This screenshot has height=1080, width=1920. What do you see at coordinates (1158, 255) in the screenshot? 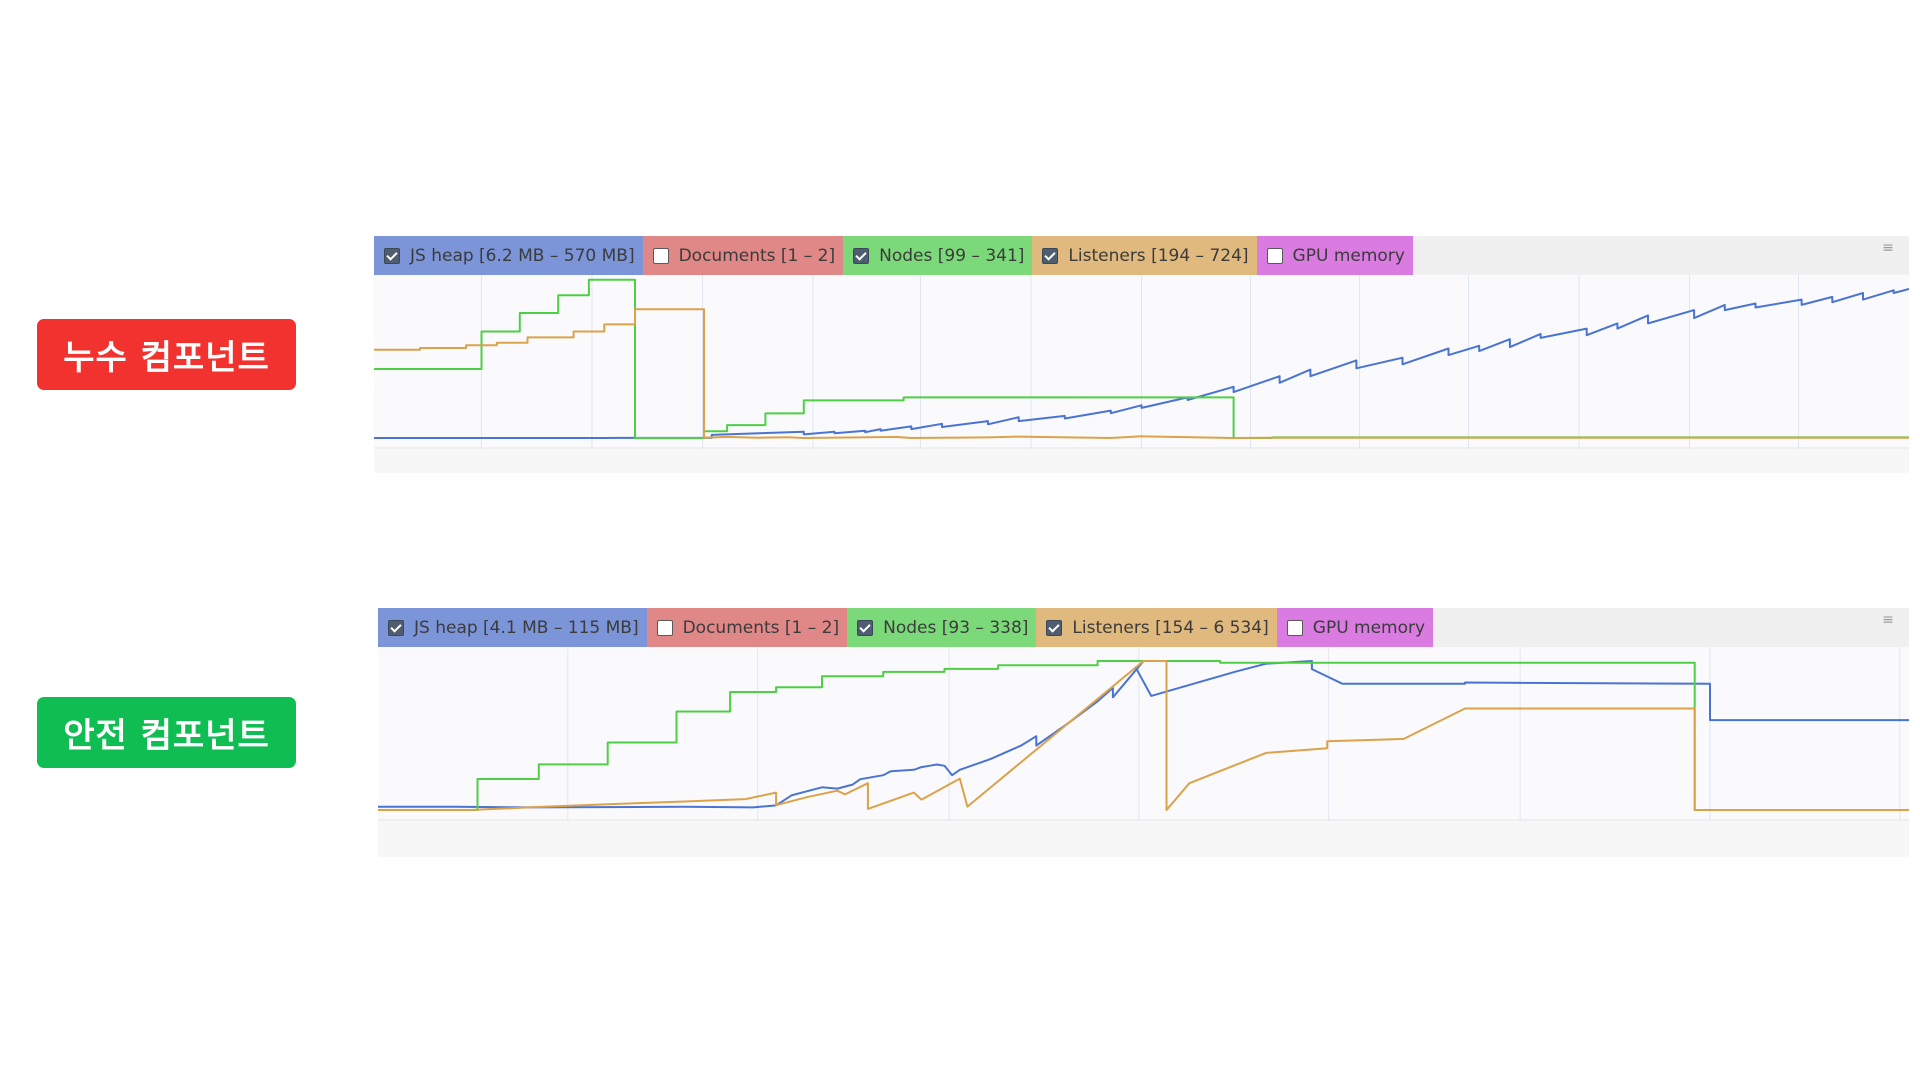
I see `legend-label: Listeners [194 – 724]` at bounding box center [1158, 255].